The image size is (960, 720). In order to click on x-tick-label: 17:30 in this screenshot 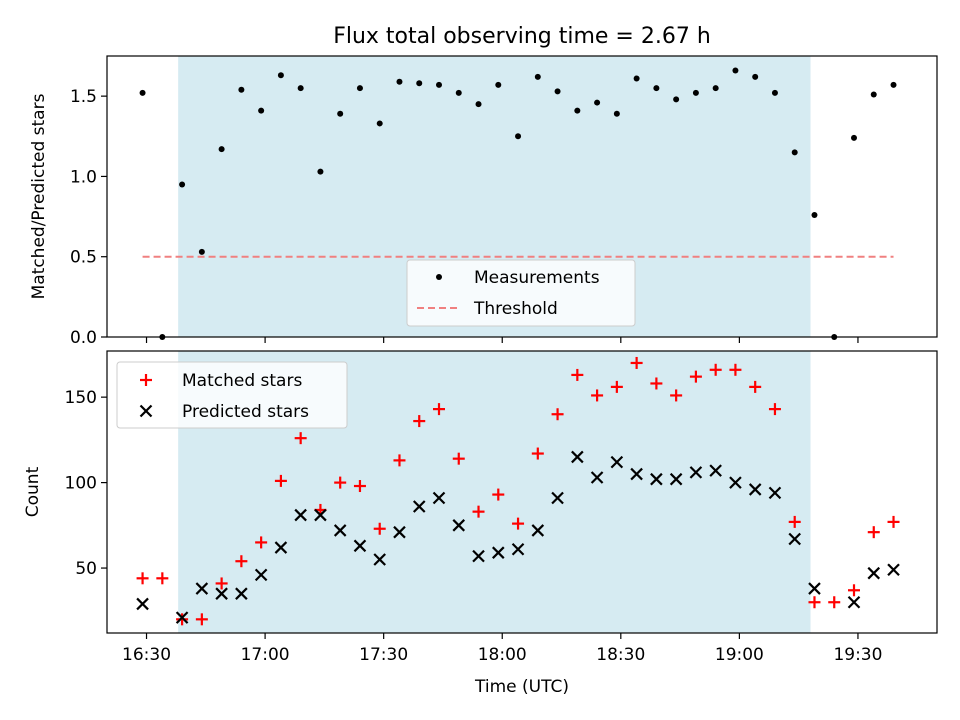, I will do `click(383, 655)`.